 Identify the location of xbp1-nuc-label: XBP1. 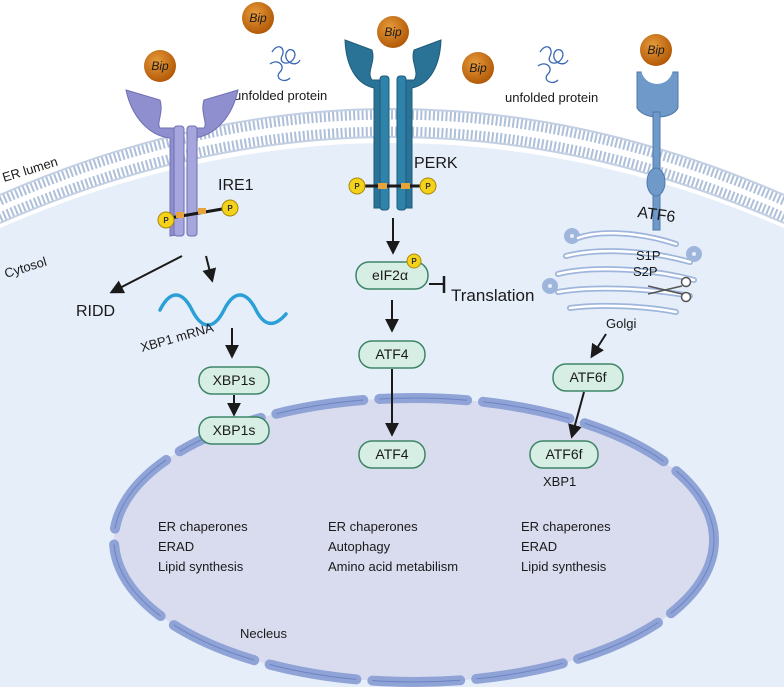
(559, 481).